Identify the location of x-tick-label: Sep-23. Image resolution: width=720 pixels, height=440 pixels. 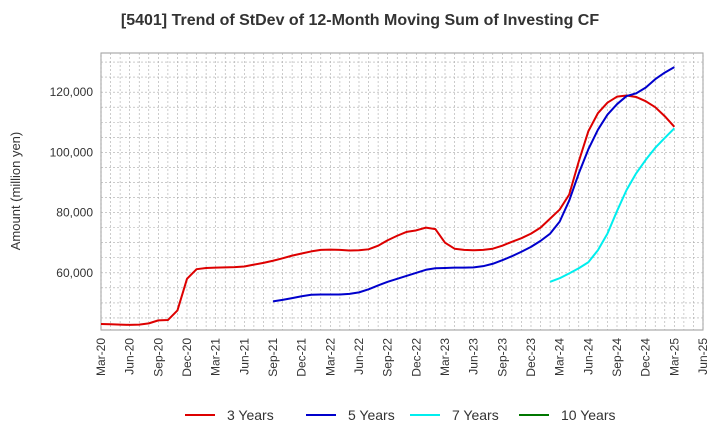
(502, 357).